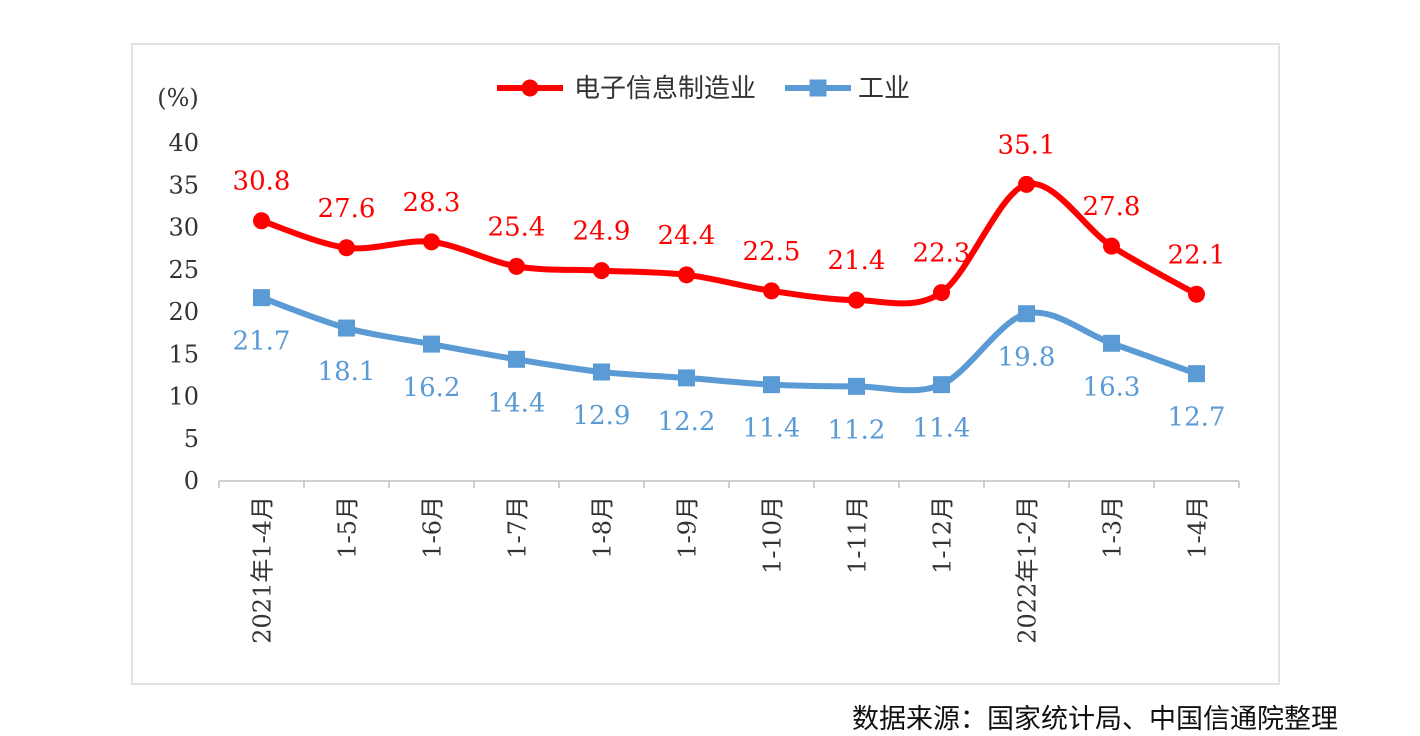 This screenshot has height=736, width=1420. What do you see at coordinates (687, 422) in the screenshot?
I see `data-label: 12.2` at bounding box center [687, 422].